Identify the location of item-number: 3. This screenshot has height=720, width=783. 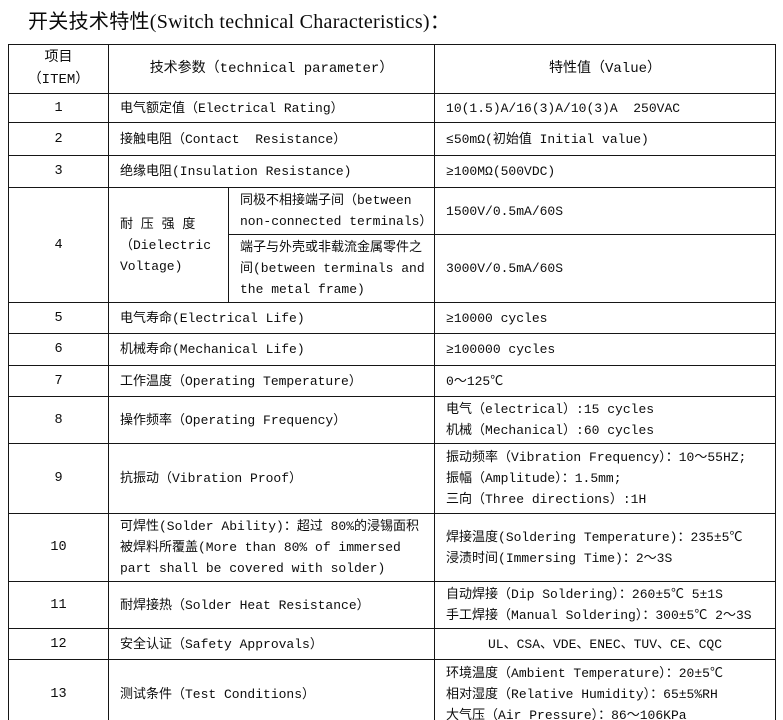
(58, 171).